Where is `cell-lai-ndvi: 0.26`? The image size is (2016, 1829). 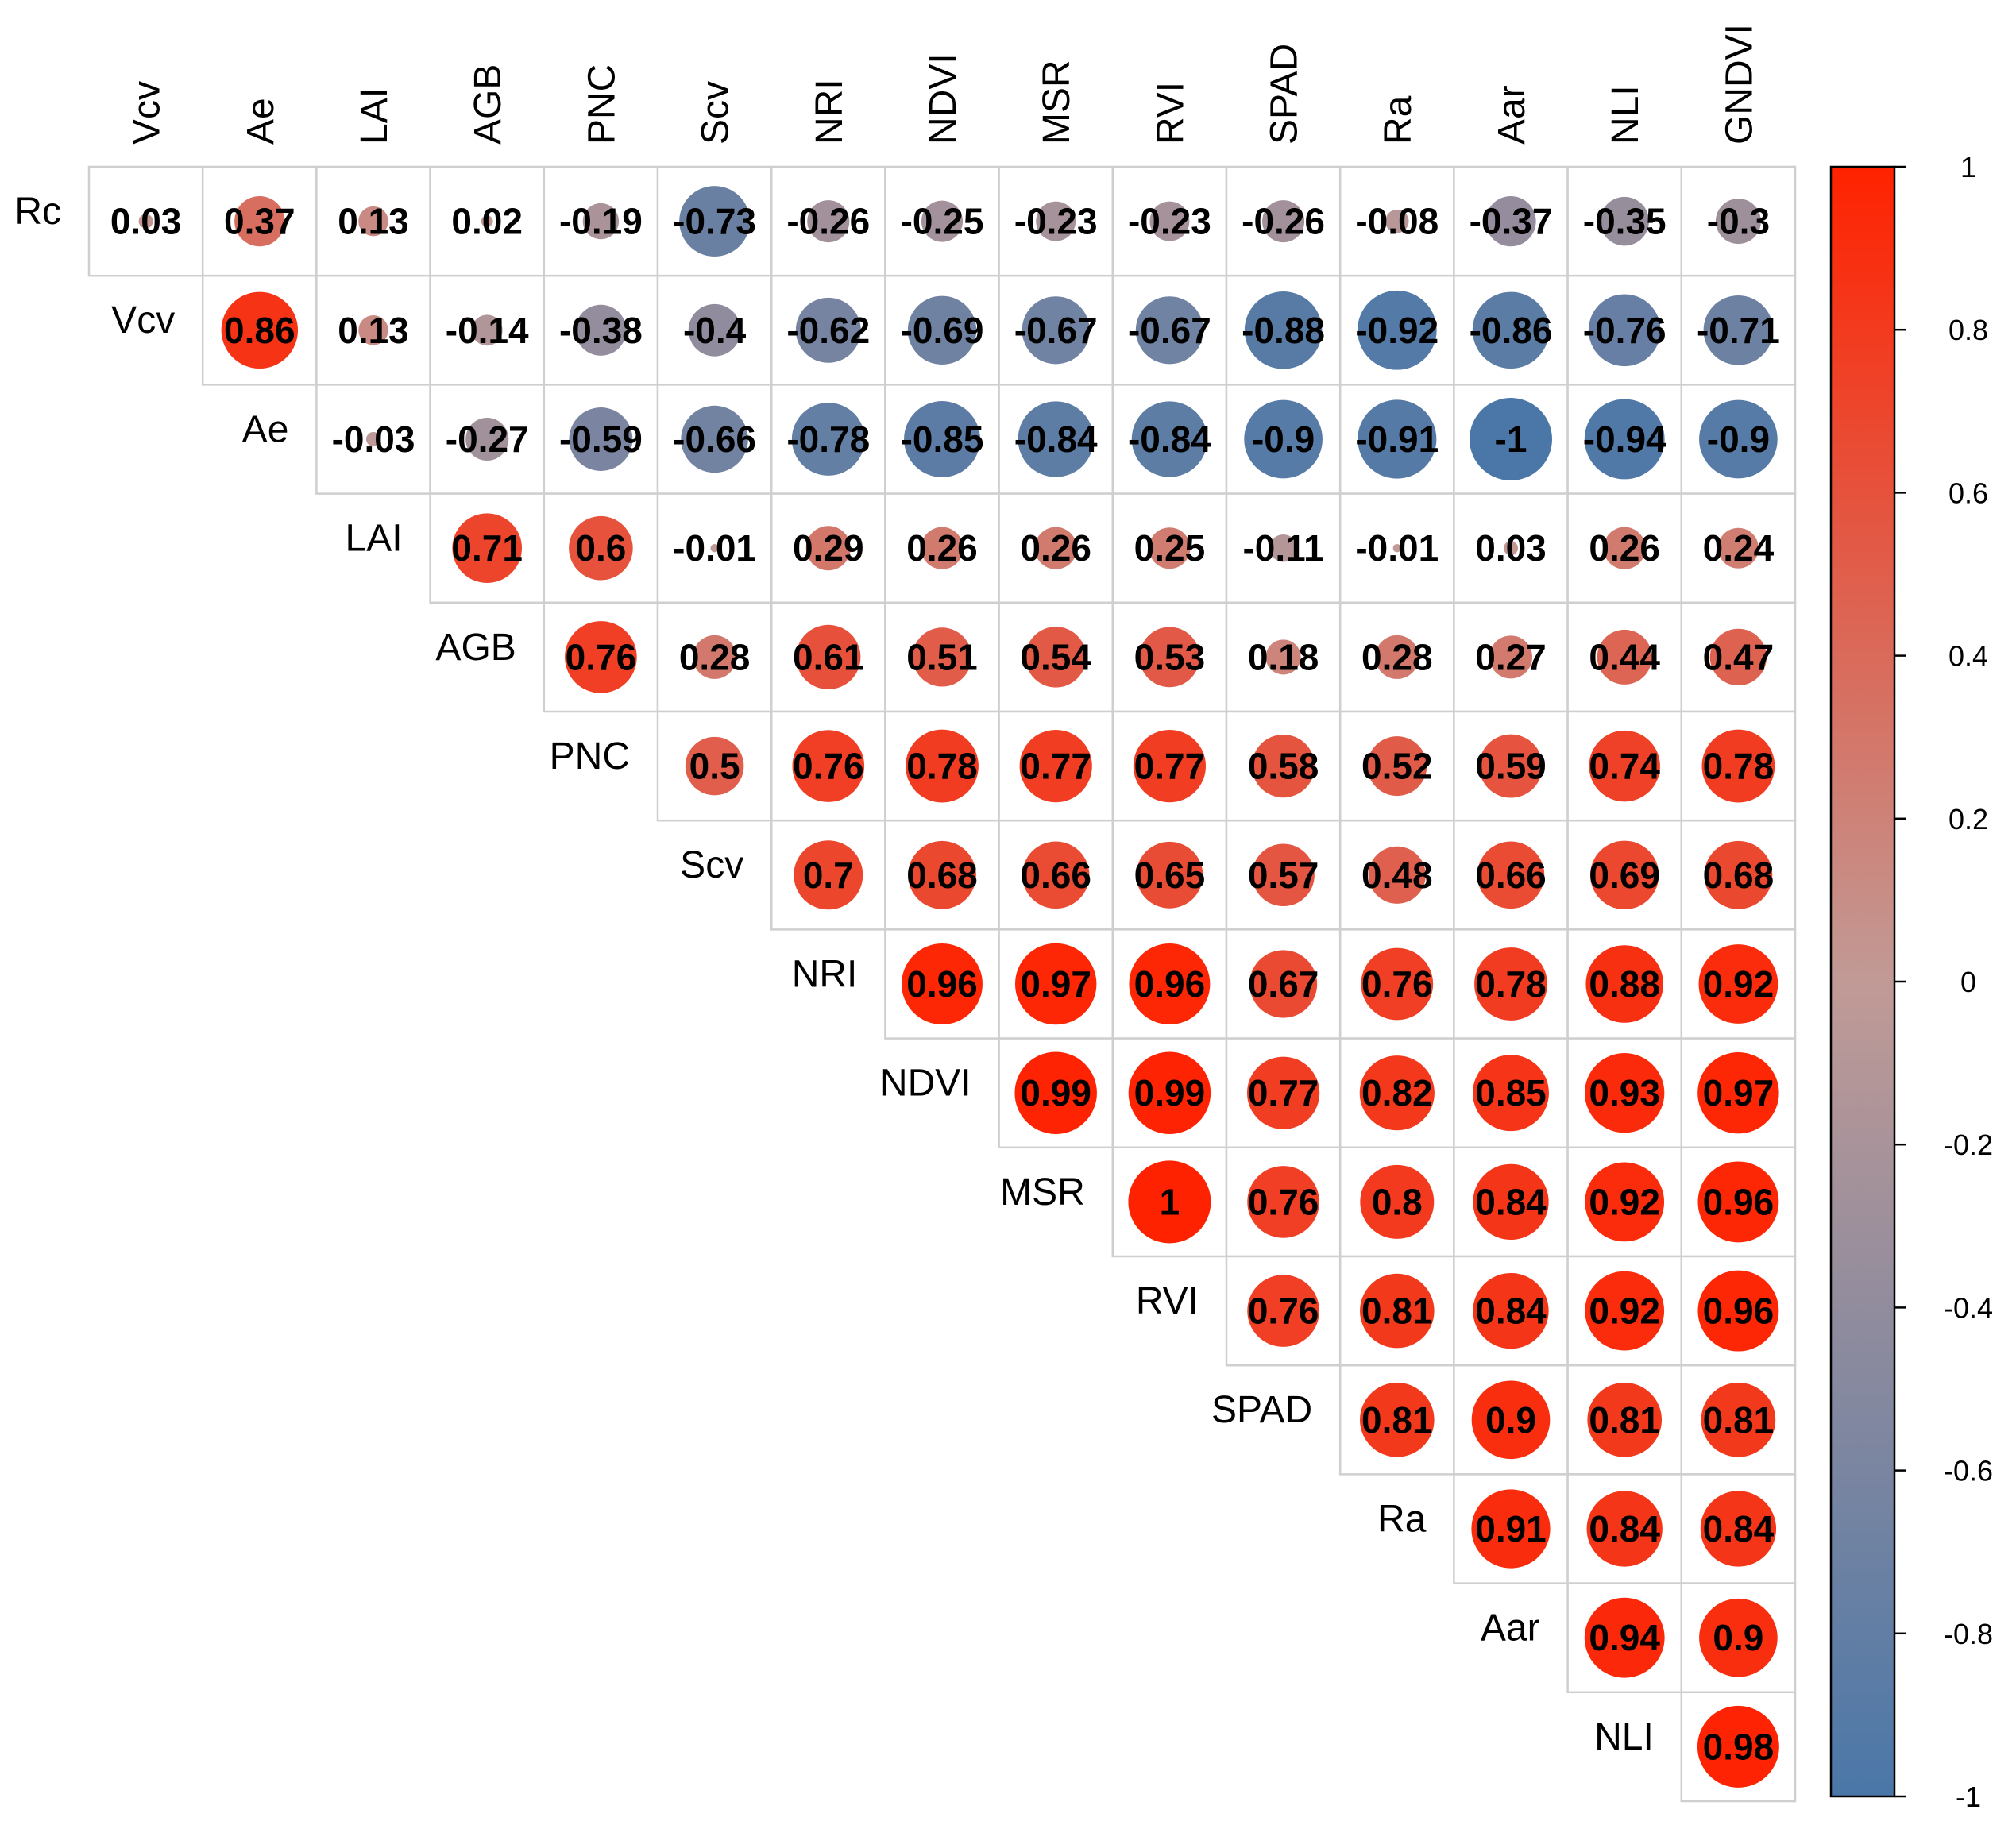
cell-lai-ndvi: 0.26 is located at coordinates (942, 548).